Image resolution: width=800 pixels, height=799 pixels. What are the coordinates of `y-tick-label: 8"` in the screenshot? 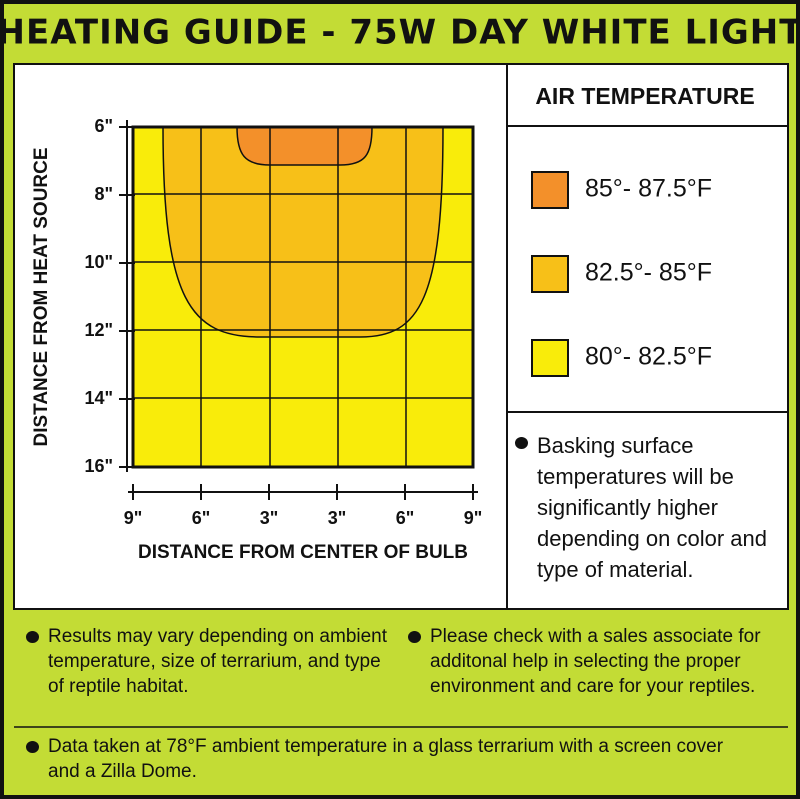 It's located at (103, 194).